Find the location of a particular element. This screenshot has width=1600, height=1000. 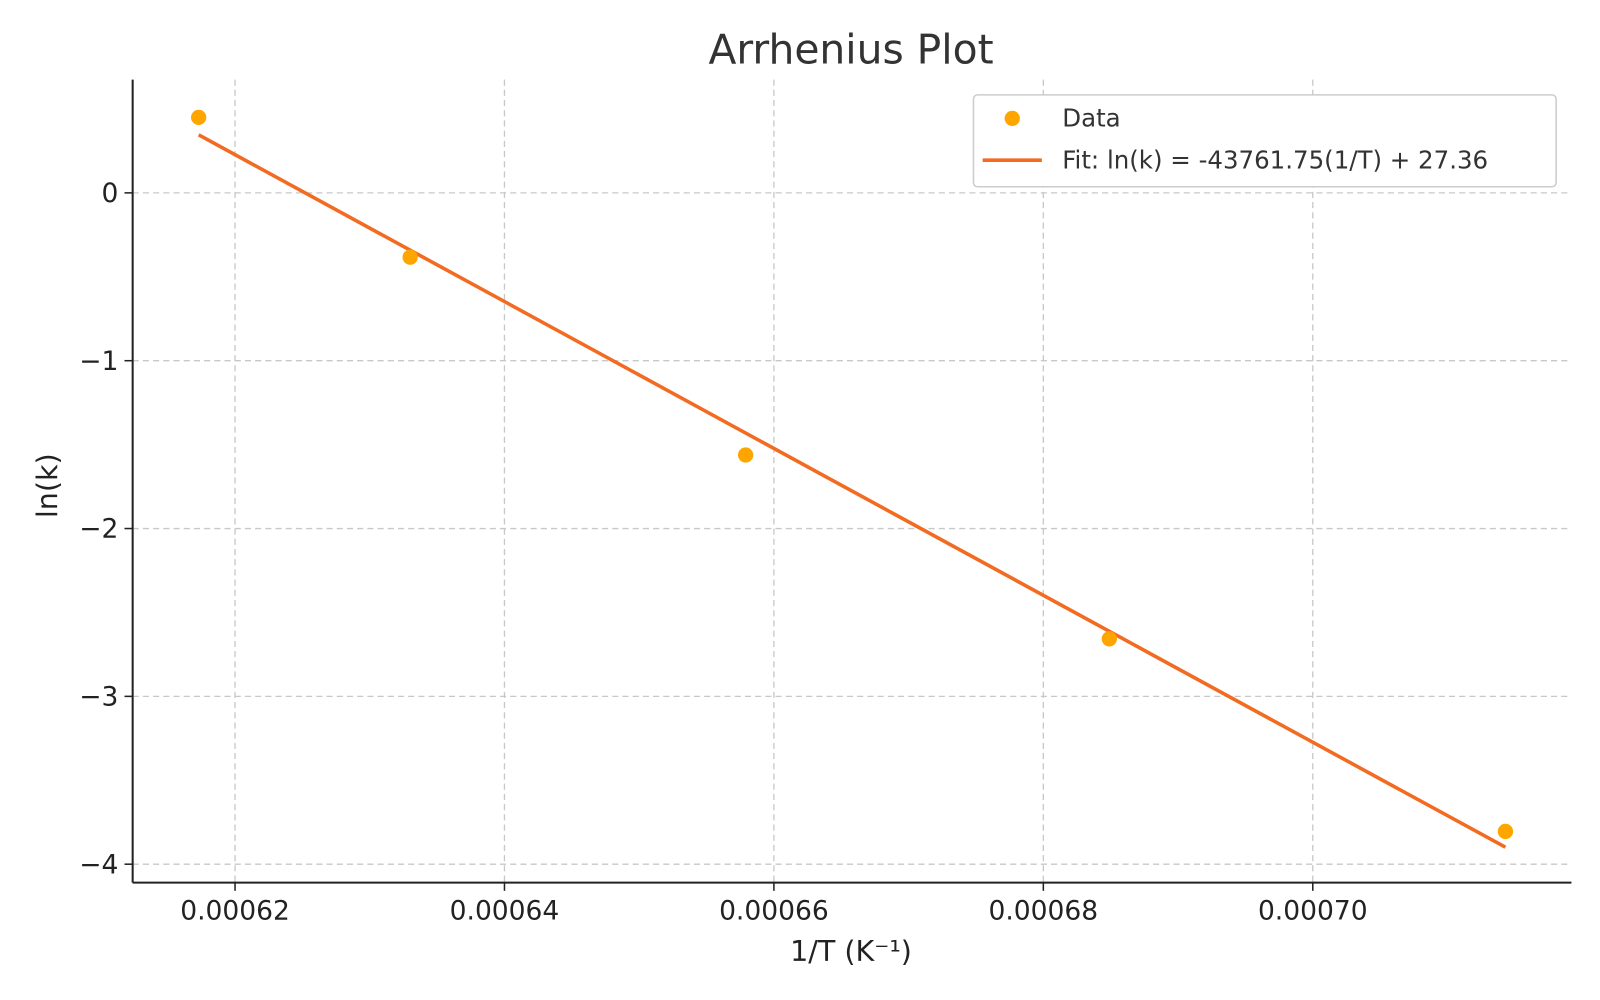

y-tick-label: −1 is located at coordinates (98, 361).